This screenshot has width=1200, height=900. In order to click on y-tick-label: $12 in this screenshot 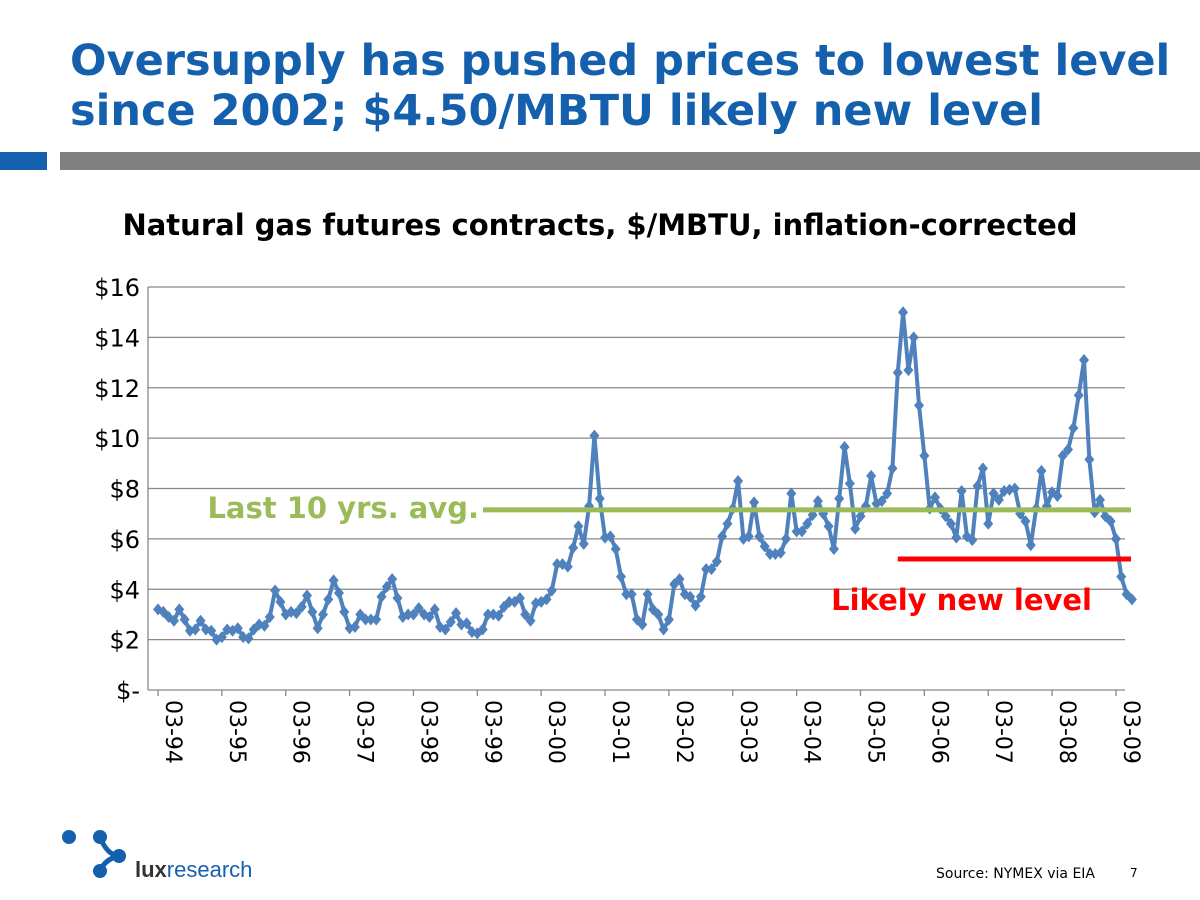, I will do `click(117, 389)`.